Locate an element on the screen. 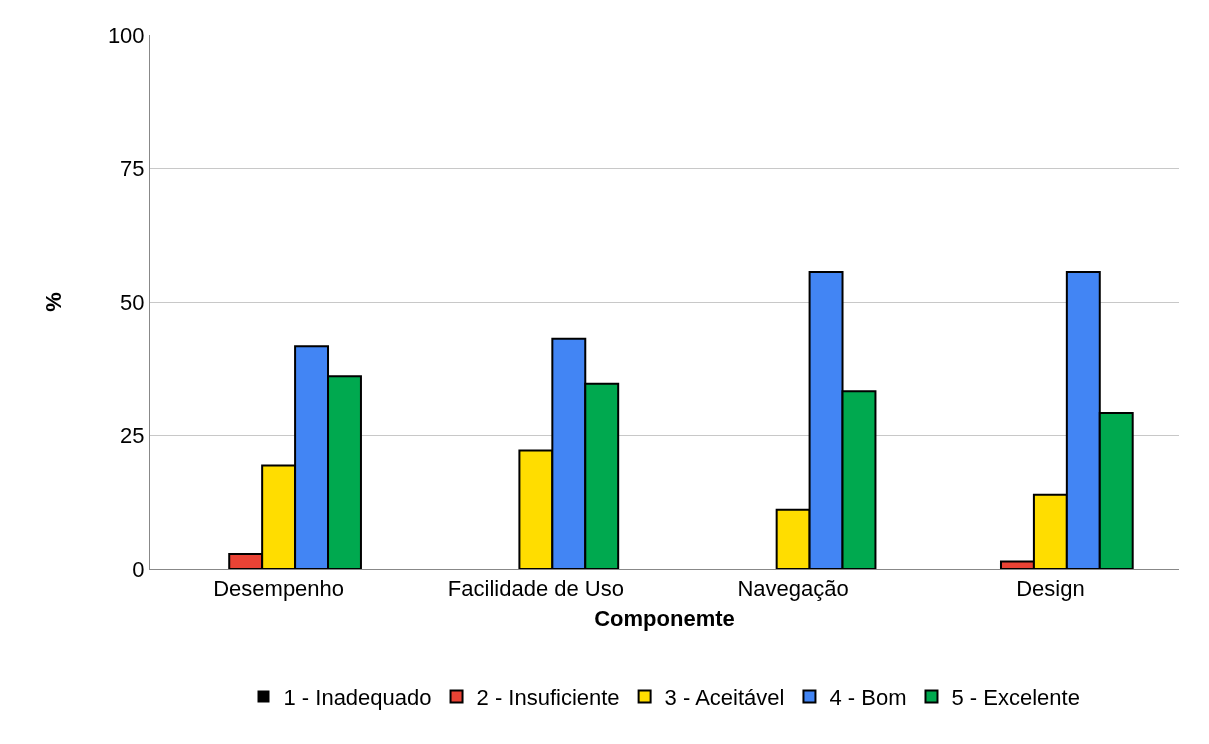 This screenshot has width=1209, height=744. legend-label: 1 - Inadequado is located at coordinates (357, 698).